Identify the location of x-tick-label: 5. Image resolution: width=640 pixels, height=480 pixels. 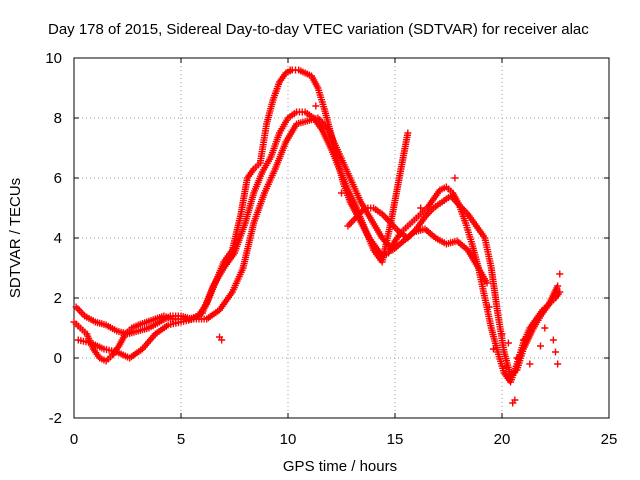
(181, 439).